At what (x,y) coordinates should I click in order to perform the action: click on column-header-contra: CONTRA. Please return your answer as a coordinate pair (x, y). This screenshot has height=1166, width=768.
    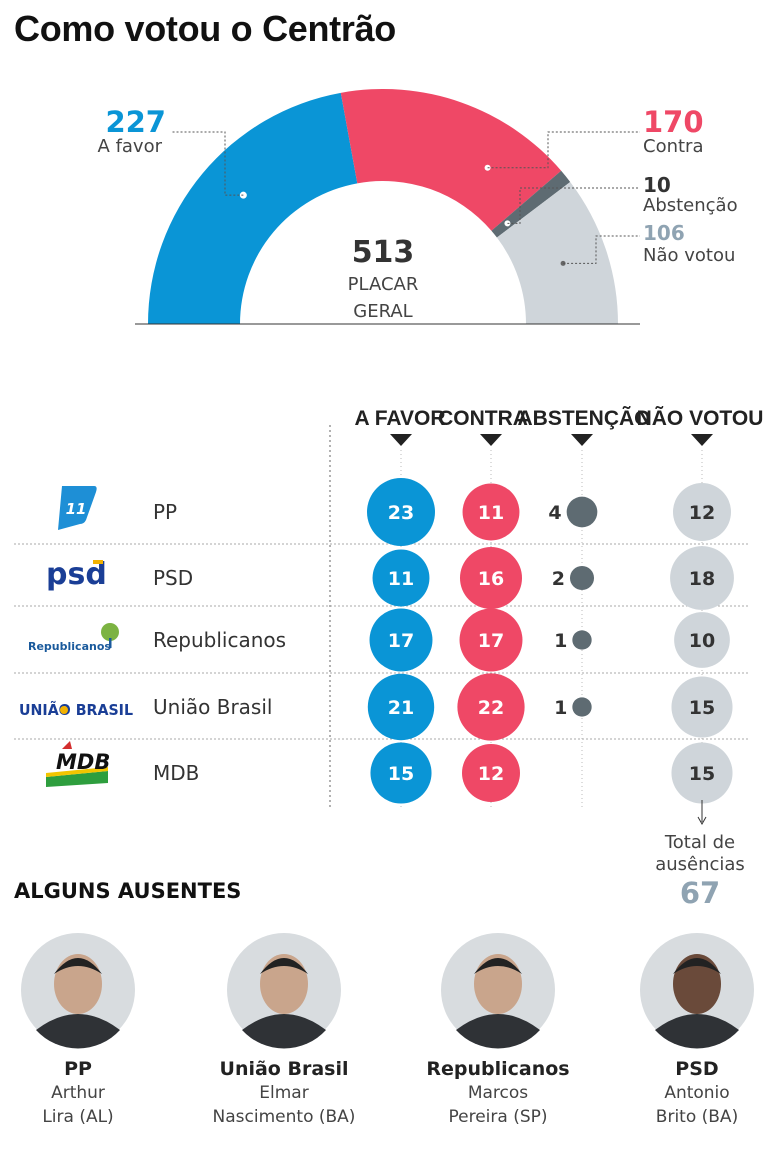
    Looking at the image, I should click on (483, 418).